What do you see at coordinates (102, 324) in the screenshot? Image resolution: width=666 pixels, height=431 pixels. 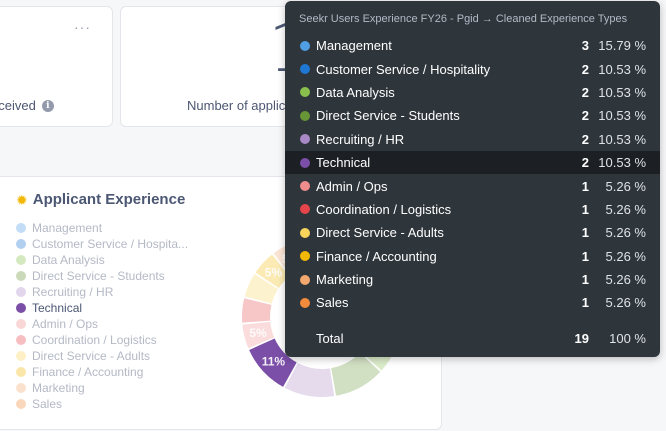 I see `legend-item: Admin / Ops` at bounding box center [102, 324].